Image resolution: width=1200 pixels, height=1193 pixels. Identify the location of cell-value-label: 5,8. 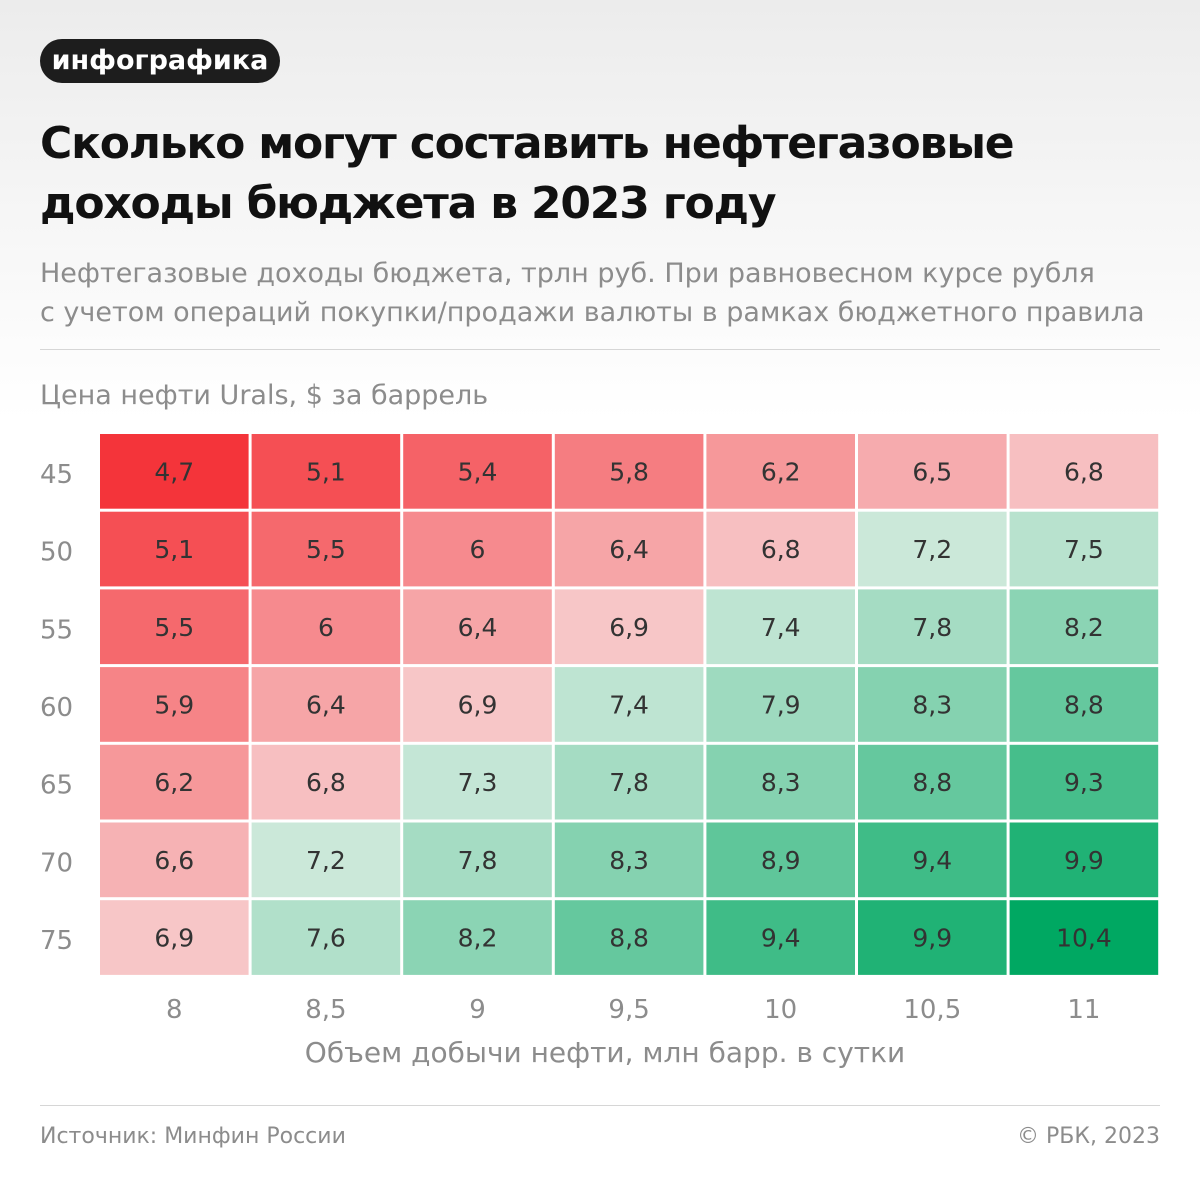
(629, 471).